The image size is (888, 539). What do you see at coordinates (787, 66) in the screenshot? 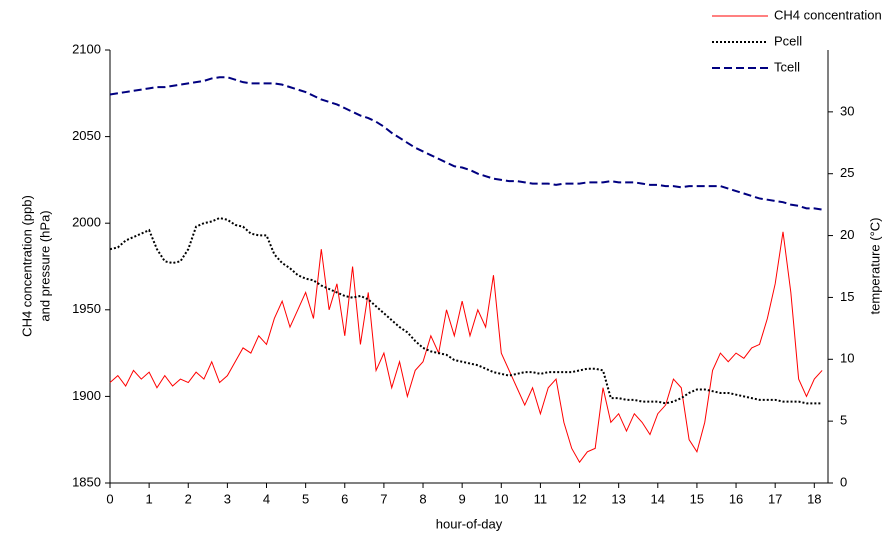
I see `legend-label: Tcell` at bounding box center [787, 66].